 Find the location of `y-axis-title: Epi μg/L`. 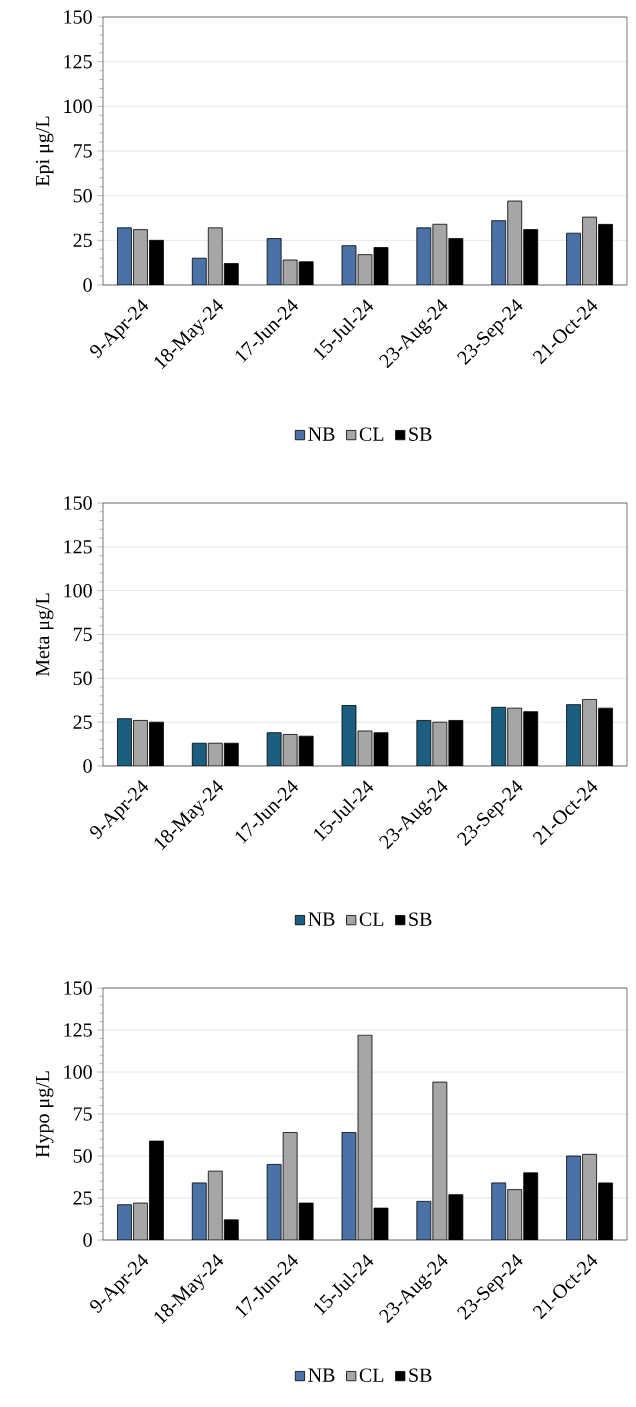

y-axis-title: Epi μg/L is located at coordinates (44, 151).